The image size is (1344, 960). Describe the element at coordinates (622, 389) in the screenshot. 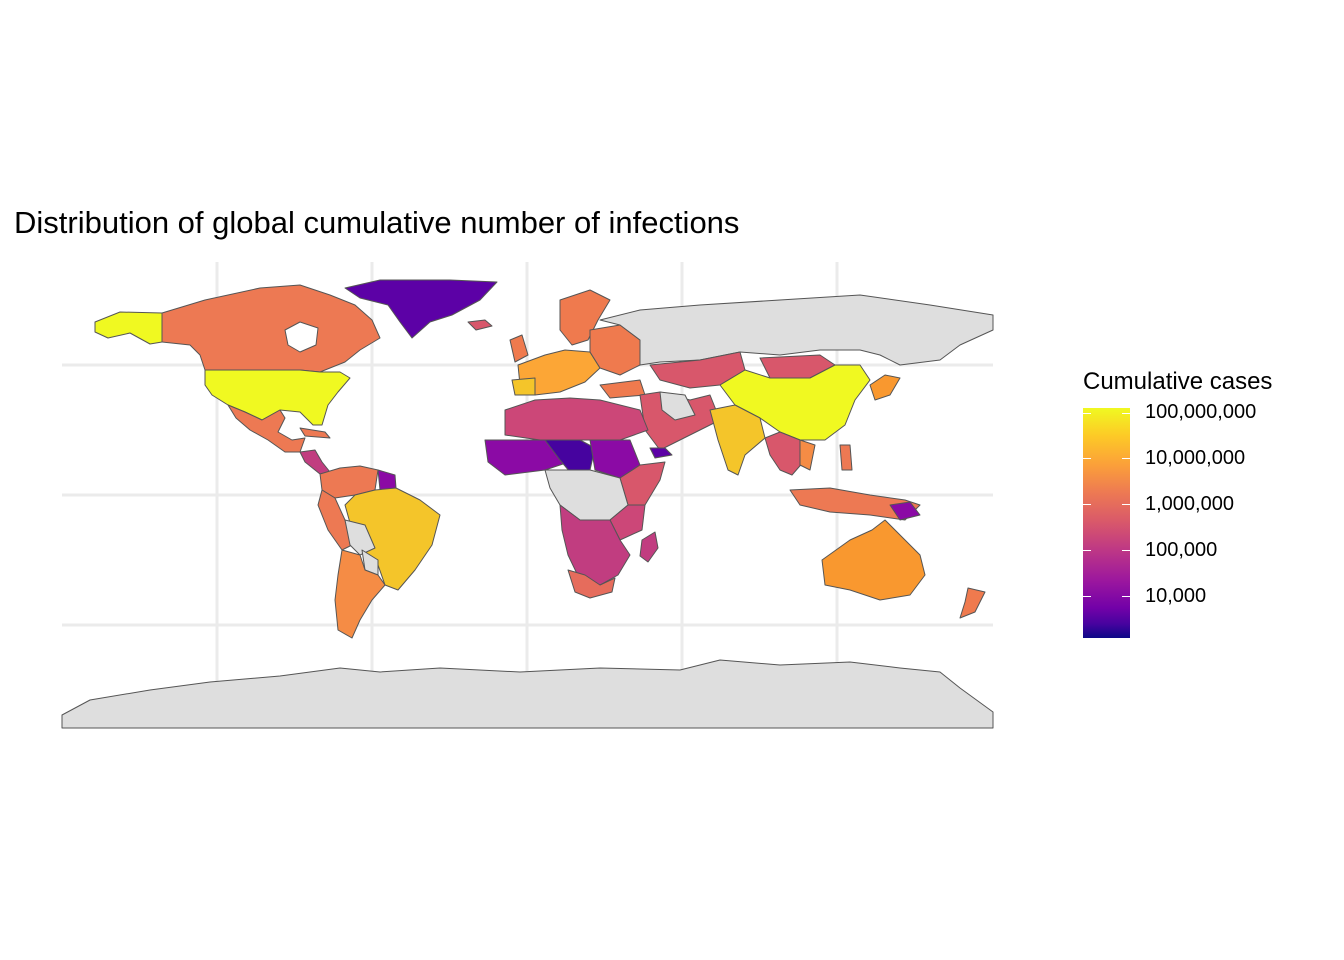

I see `region-turkey` at that location.